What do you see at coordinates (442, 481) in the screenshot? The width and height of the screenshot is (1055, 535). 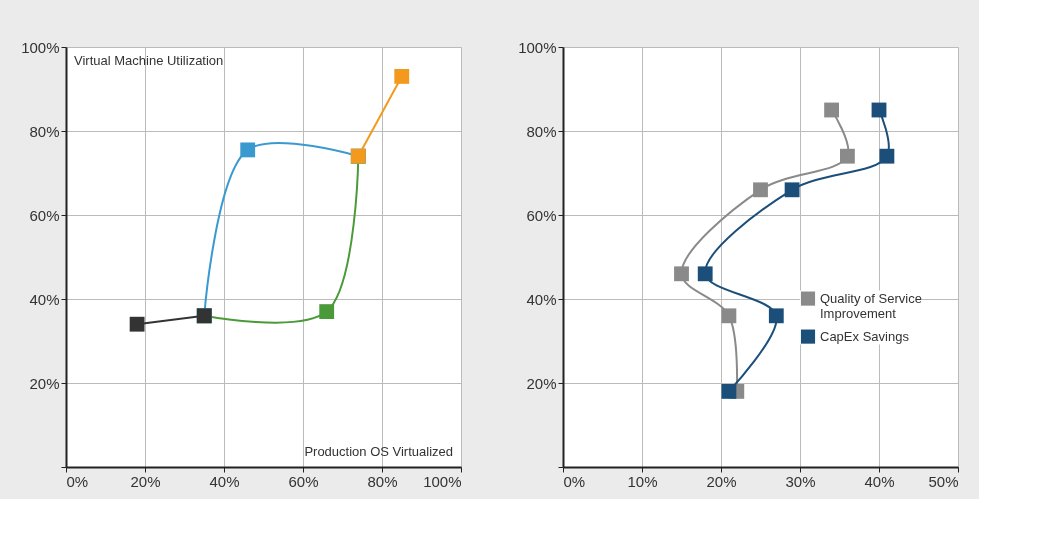 I see `x-tick-label: 100%` at bounding box center [442, 481].